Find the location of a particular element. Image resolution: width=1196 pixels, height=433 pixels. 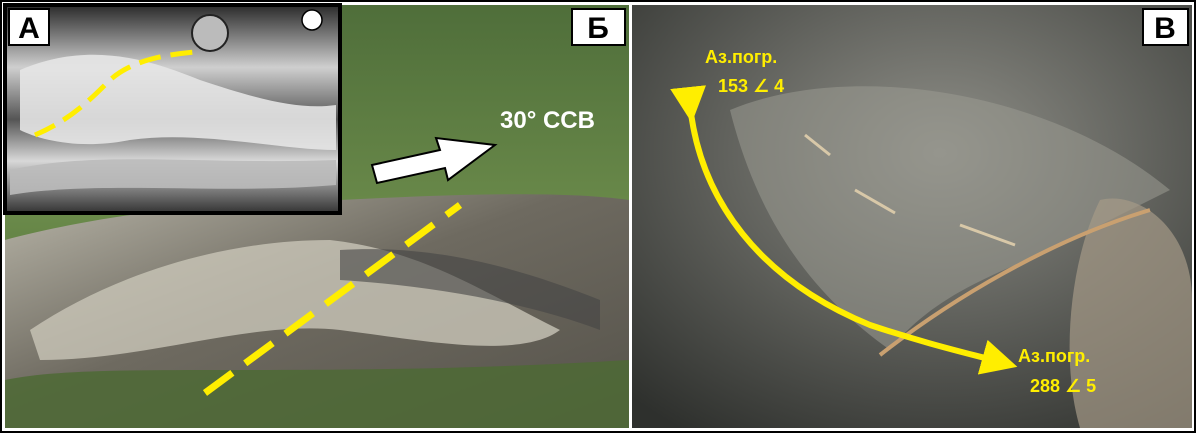

direction-arrow is located at coordinates (434, 160).